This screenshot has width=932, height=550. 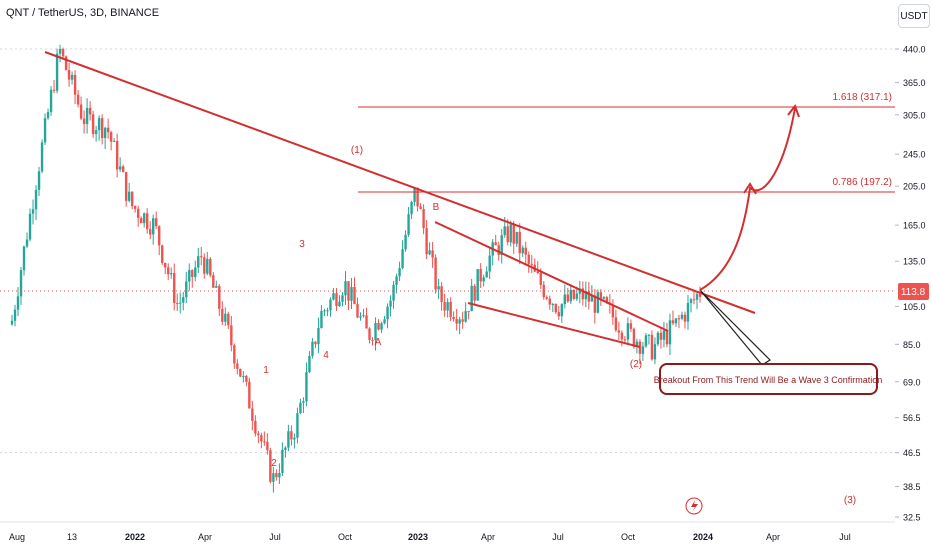 What do you see at coordinates (326, 355) in the screenshot?
I see `wave-label-4: 4` at bounding box center [326, 355].